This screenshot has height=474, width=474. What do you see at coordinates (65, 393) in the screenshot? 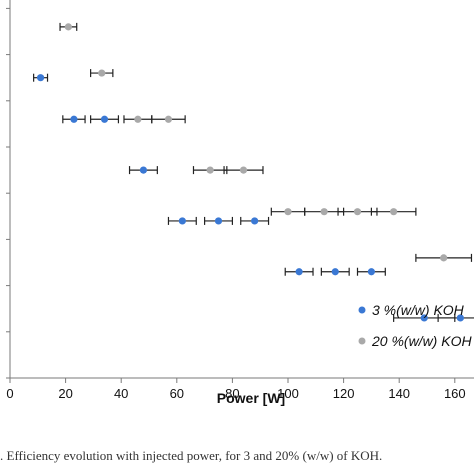
I see `x-tick-label: 20` at bounding box center [65, 393].